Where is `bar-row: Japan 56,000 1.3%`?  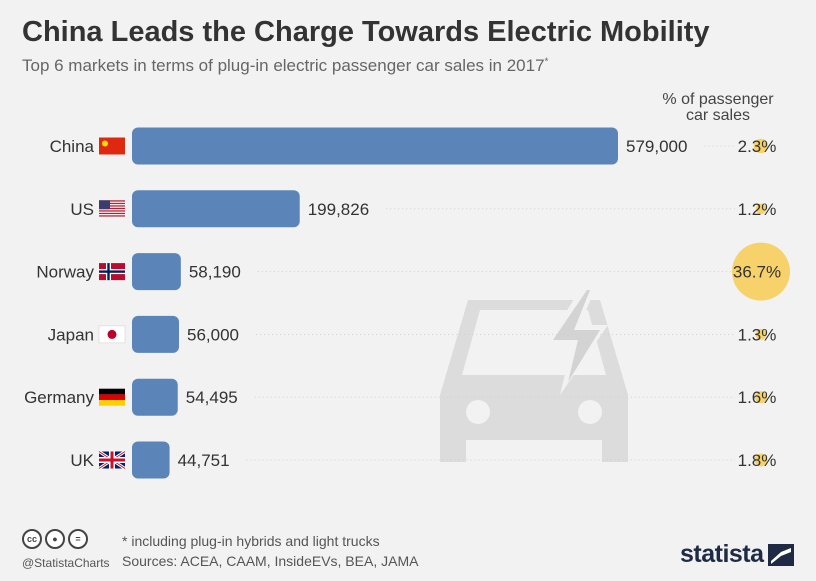 bar-row: Japan 56,000 1.3% is located at coordinates (412, 334).